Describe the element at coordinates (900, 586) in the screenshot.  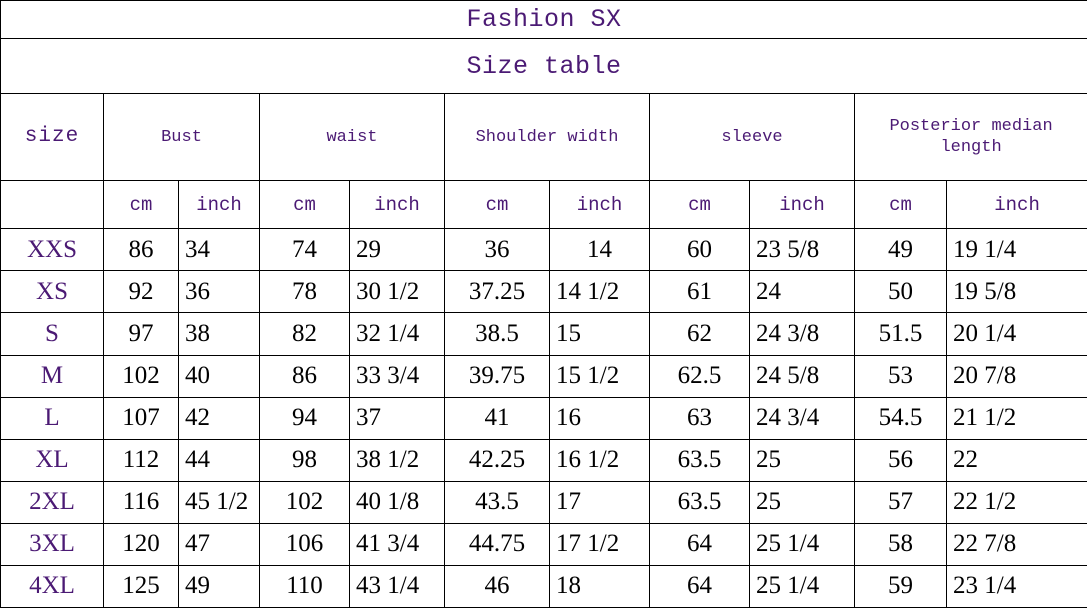
I see `cell-length-cm: 59` at that location.